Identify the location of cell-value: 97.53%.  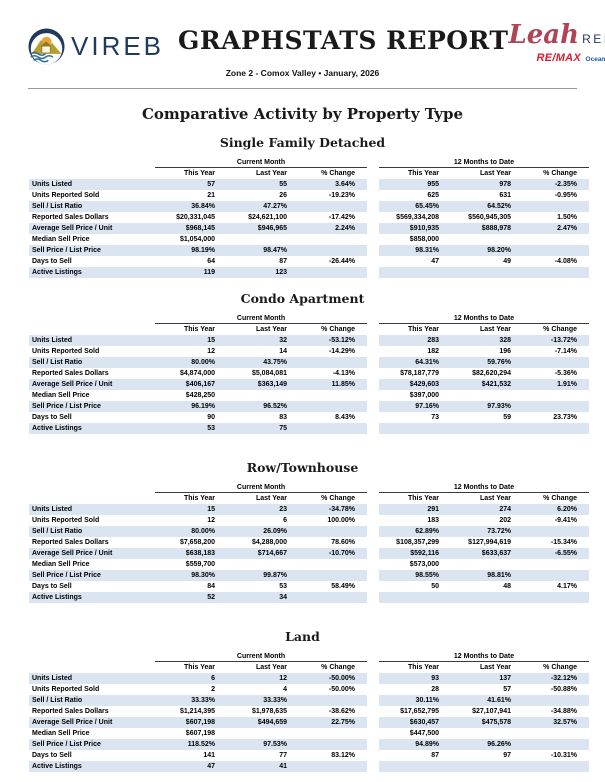
(263, 745).